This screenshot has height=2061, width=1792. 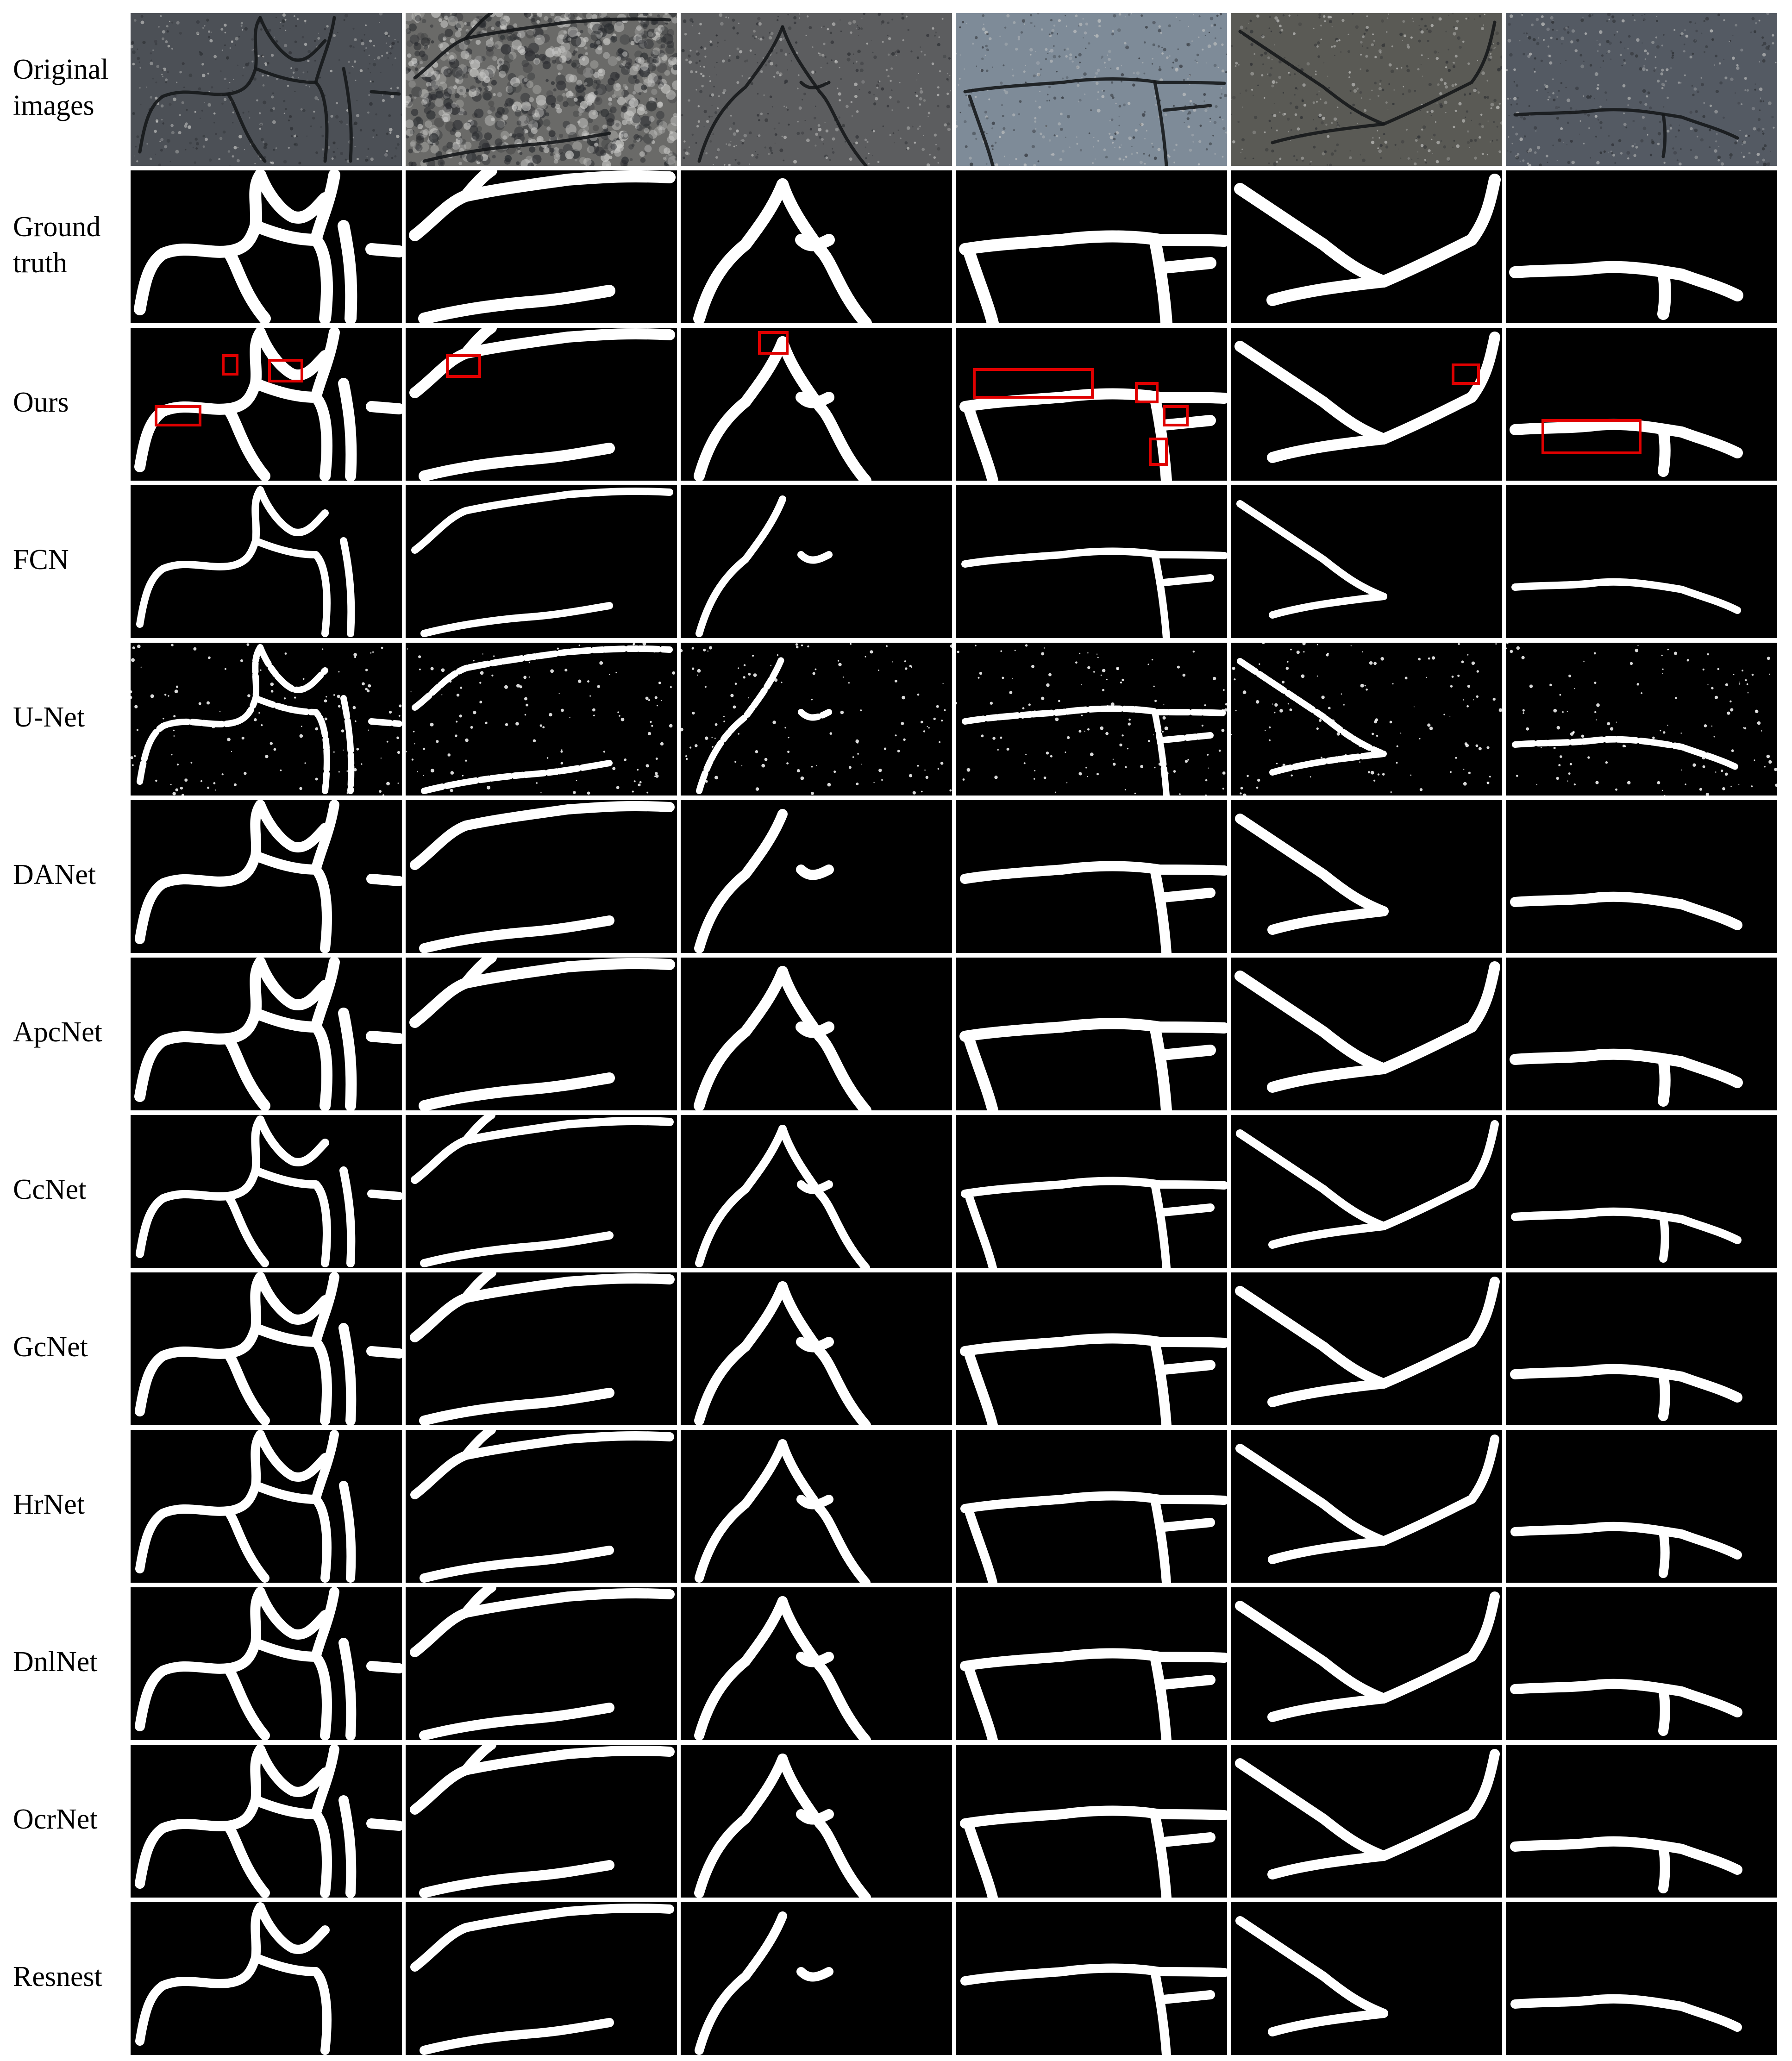 What do you see at coordinates (50, 1347) in the screenshot?
I see `row-label: GcNet` at bounding box center [50, 1347].